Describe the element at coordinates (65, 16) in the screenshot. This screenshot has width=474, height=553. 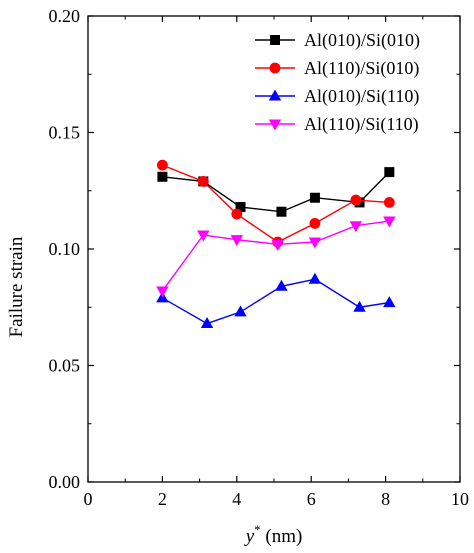
I see `y-tick-label: 0.20` at that location.